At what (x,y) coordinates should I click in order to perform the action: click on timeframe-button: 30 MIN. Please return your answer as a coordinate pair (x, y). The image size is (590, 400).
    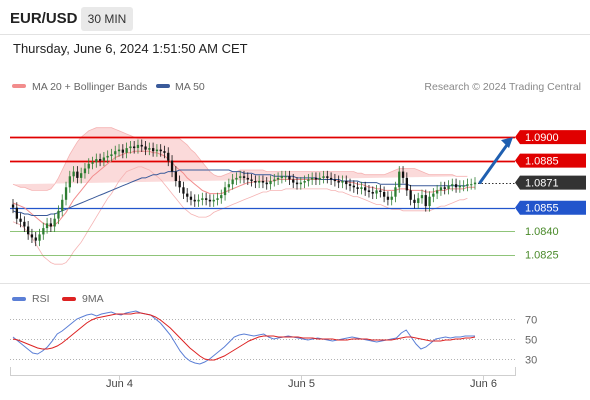
    Looking at the image, I should click on (107, 19).